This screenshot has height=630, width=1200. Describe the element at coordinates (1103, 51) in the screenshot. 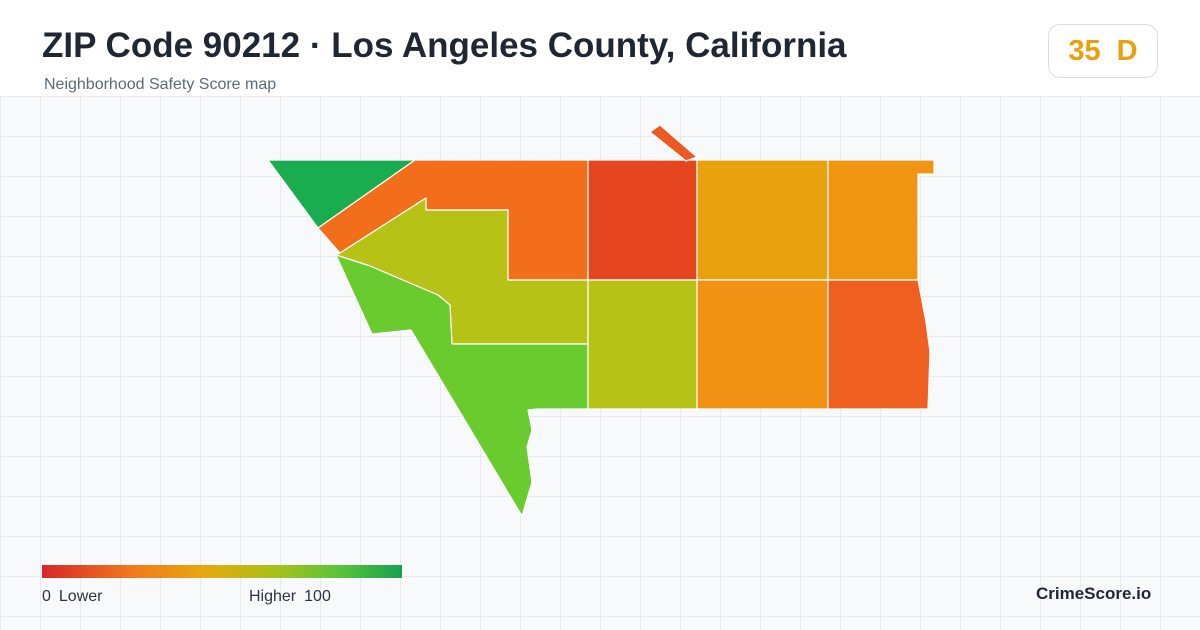

I see `score-badge: 35 D` at that location.